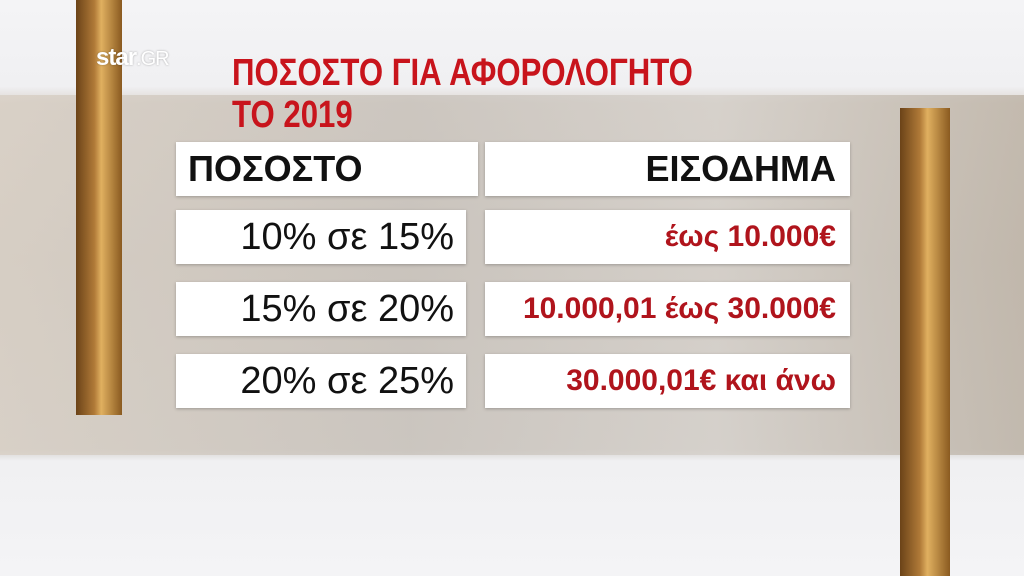  I want to click on title-line-1: ΠΟΣΟΣΤΟ ΓΙΑ ΑΦΟΡΟΛΟΓΗΤΟ, so click(462, 73).